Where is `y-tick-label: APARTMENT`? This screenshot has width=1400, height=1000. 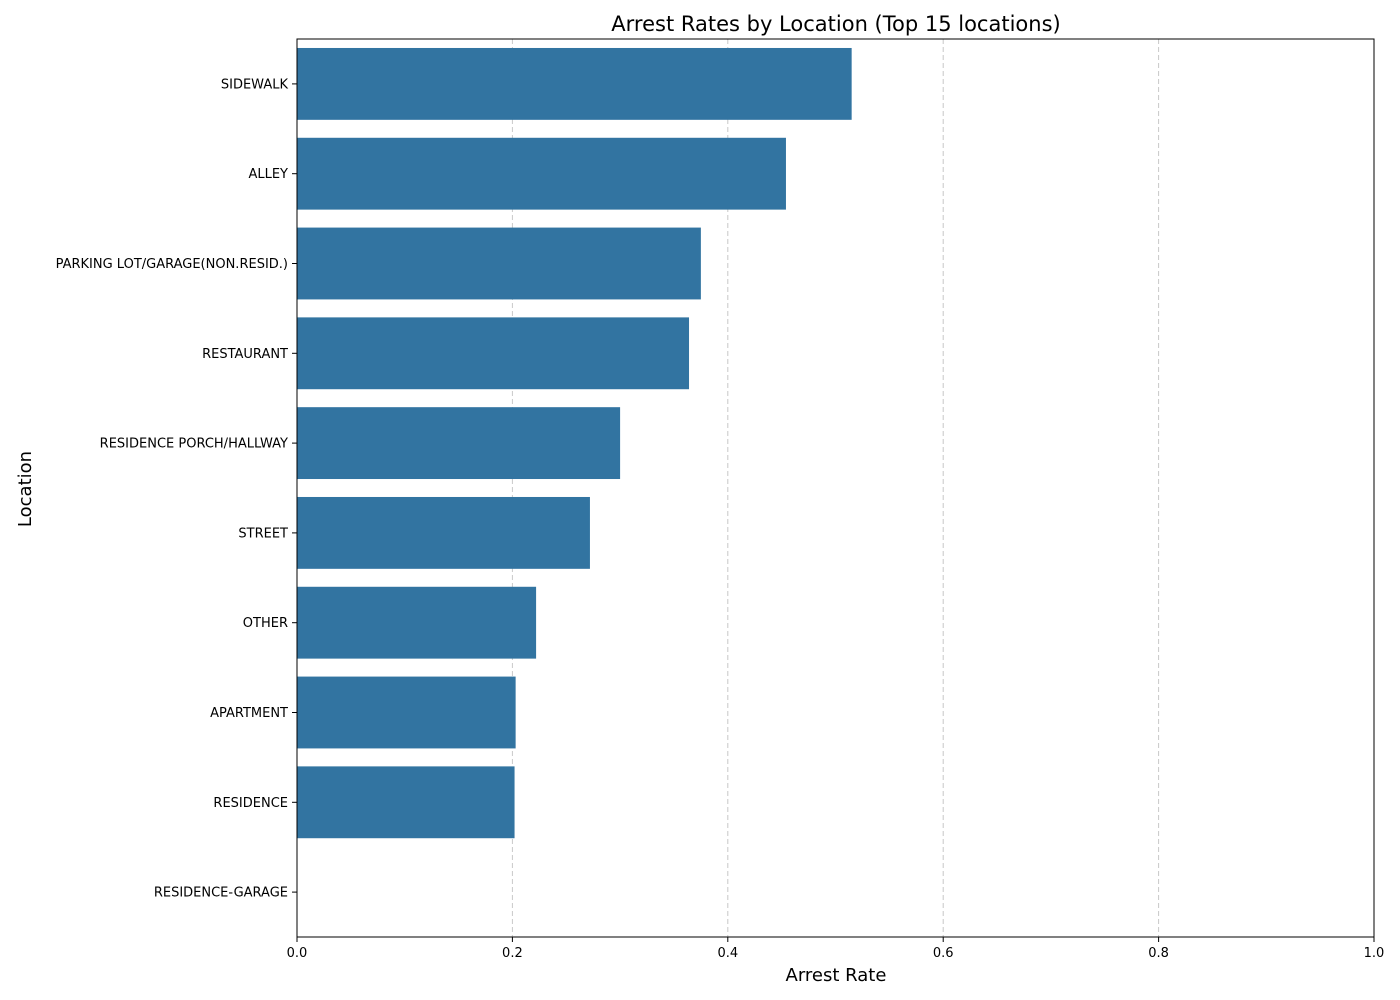
y-tick-label: APARTMENT is located at coordinates (249, 713).